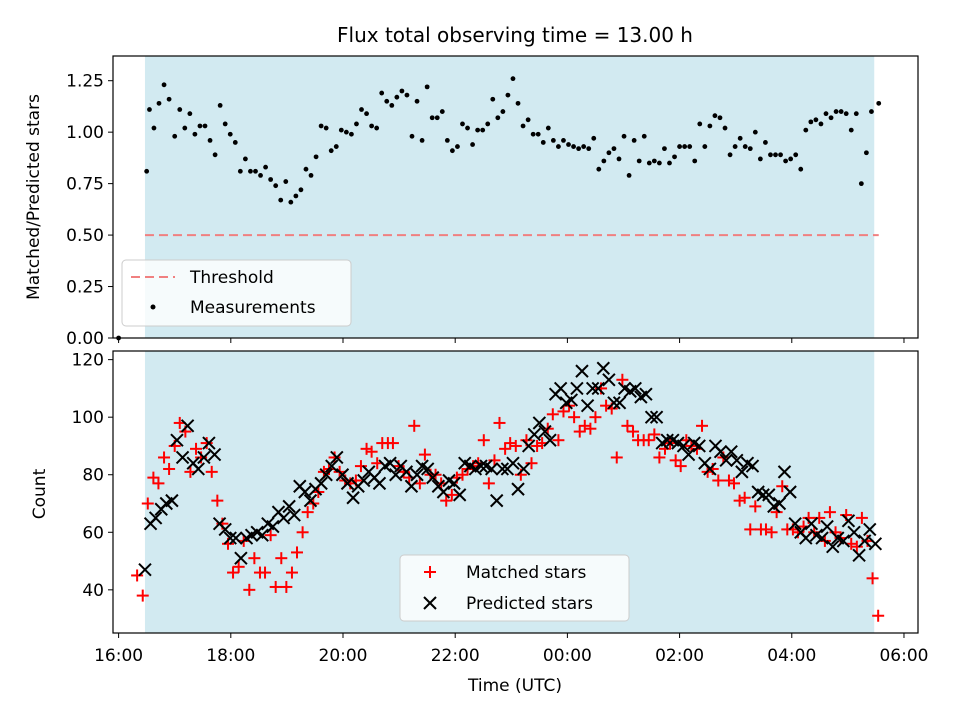 The width and height of the screenshot is (960, 720). What do you see at coordinates (118, 656) in the screenshot?
I see `bottom-x-tick-label: 16:00` at bounding box center [118, 656].